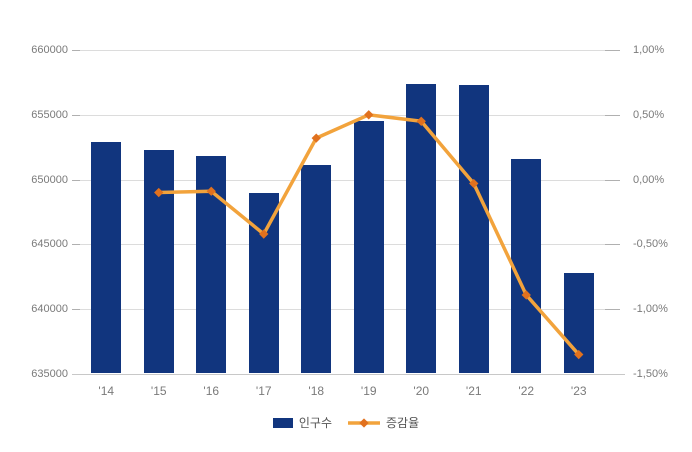 The width and height of the screenshot is (692, 452). What do you see at coordinates (649, 179) in the screenshot?
I see `right-axis-label: 0,00%` at bounding box center [649, 179].